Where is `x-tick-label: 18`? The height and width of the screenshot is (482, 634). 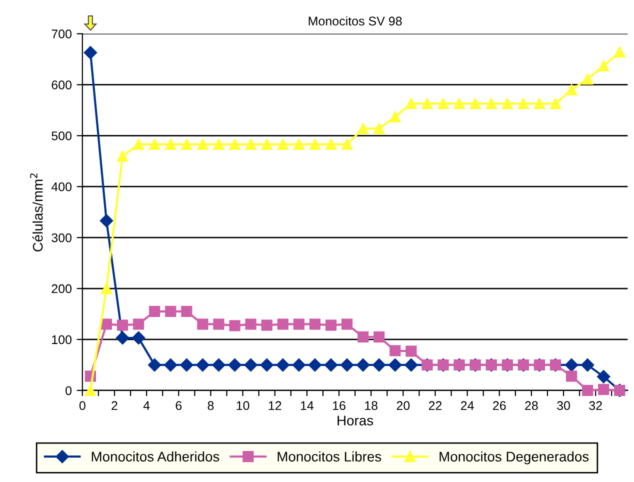 x-tick-label: 18 is located at coordinates (371, 405).